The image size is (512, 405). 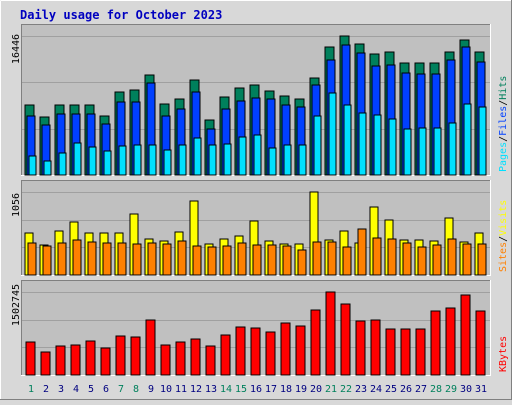 I want to click on x-tick-day-18: 18, so click(x=286, y=389).